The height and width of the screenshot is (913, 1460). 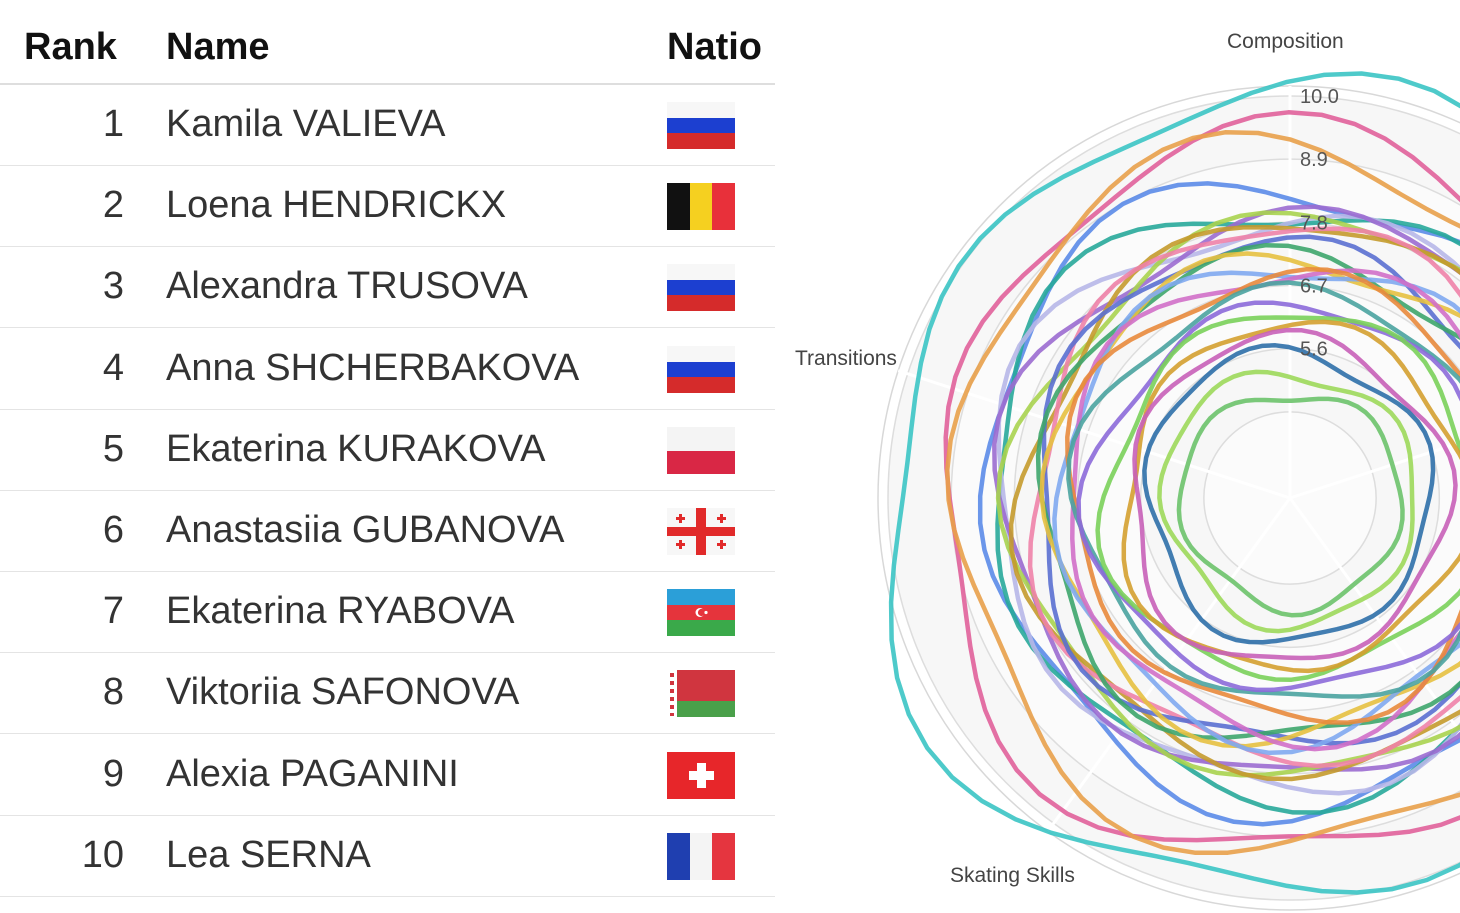 What do you see at coordinates (102, 854) in the screenshot?
I see `rank-cell: 10` at bounding box center [102, 854].